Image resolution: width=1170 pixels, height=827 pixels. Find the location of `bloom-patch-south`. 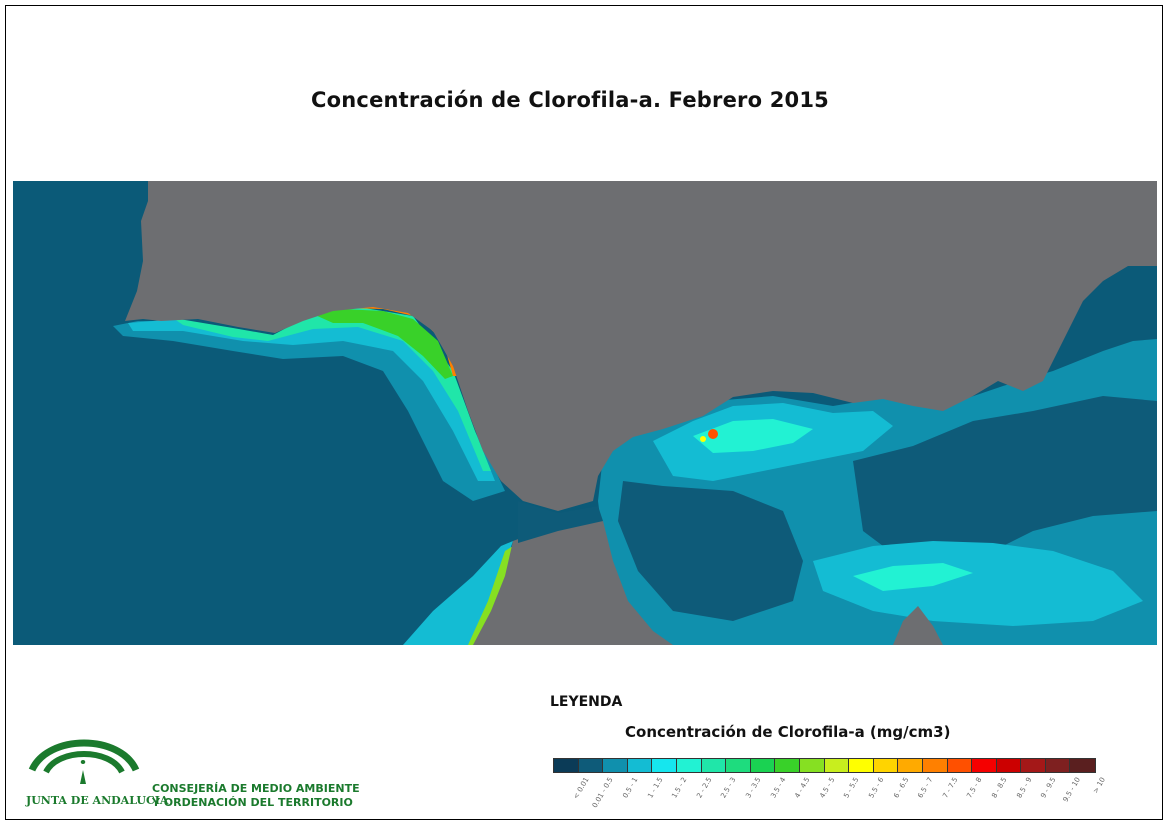

bloom-patch-south is located at coordinates (978, 583).